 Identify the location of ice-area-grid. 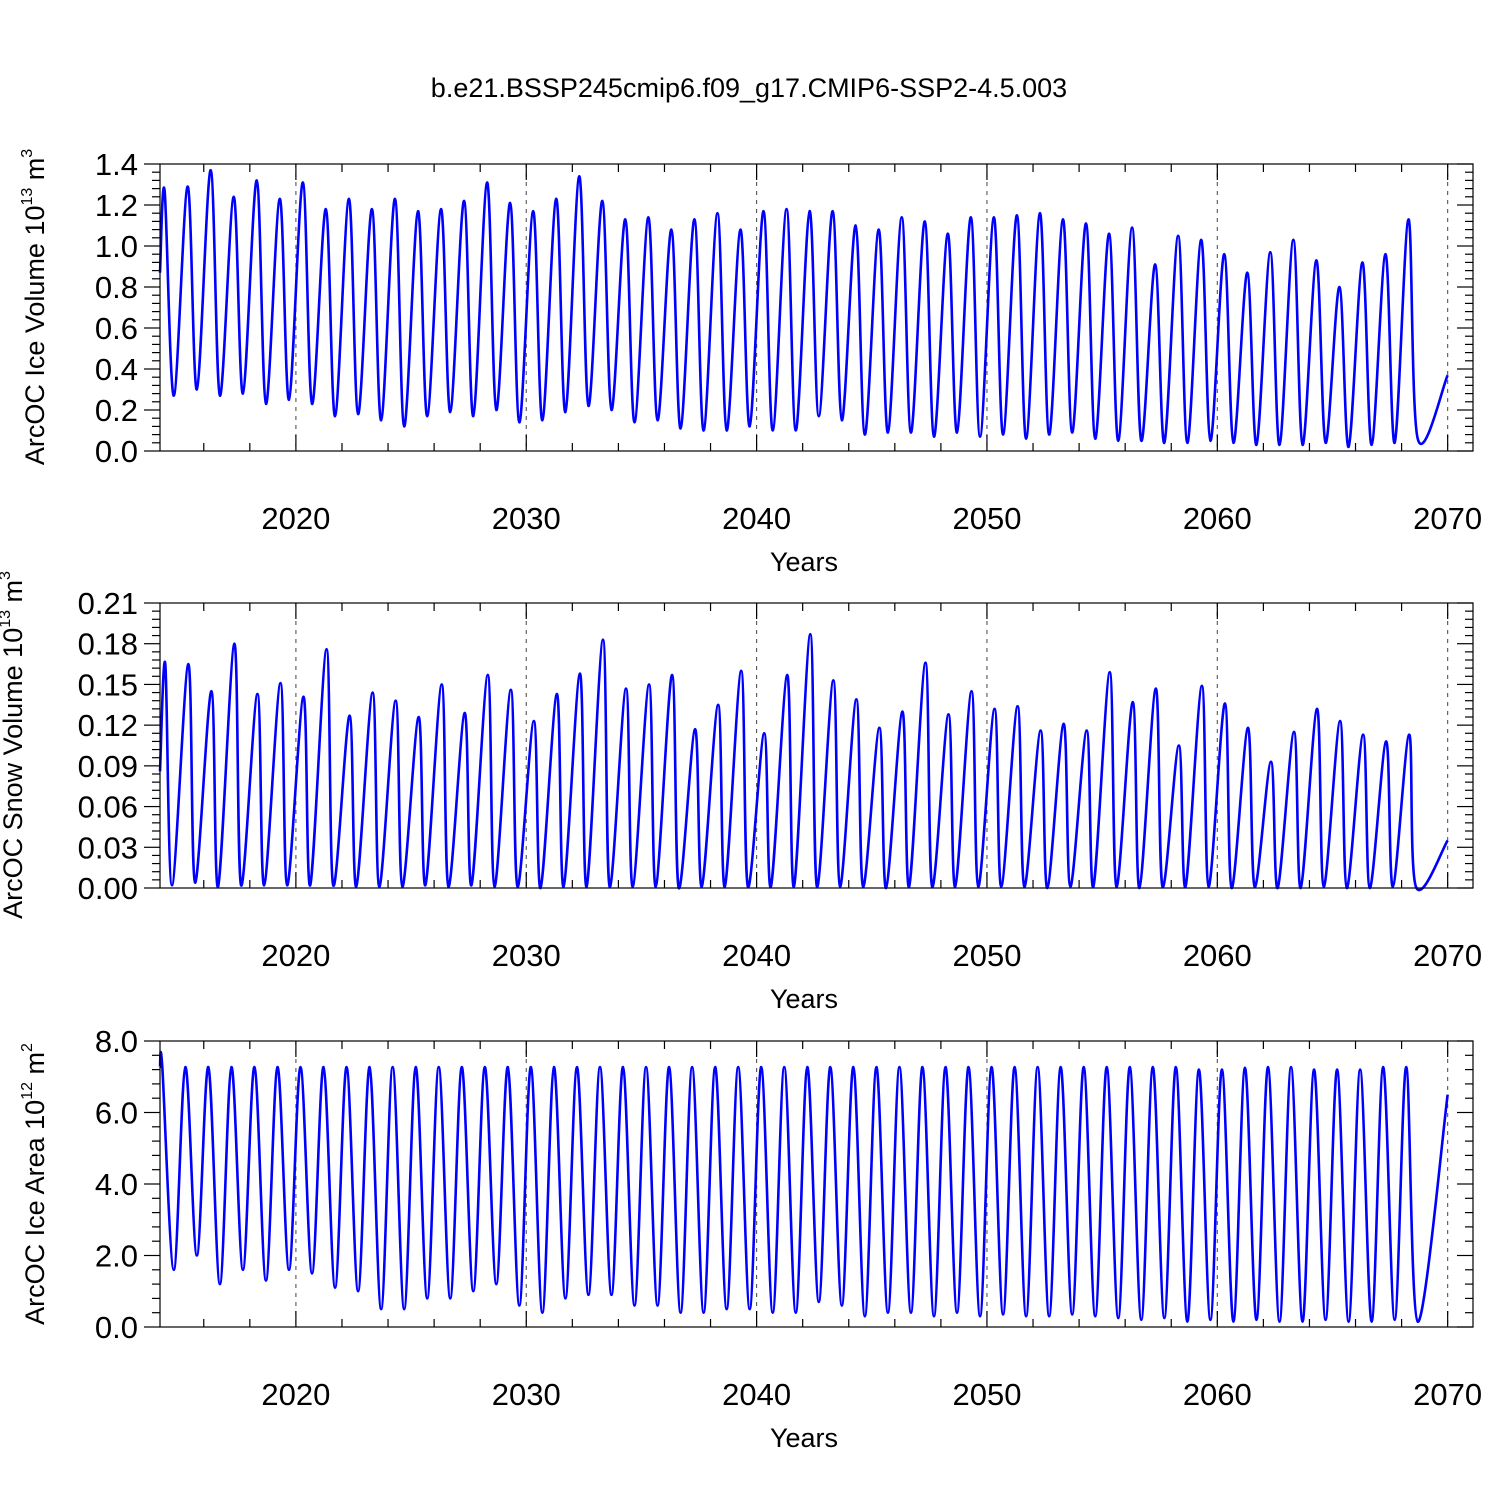
(872, 1184).